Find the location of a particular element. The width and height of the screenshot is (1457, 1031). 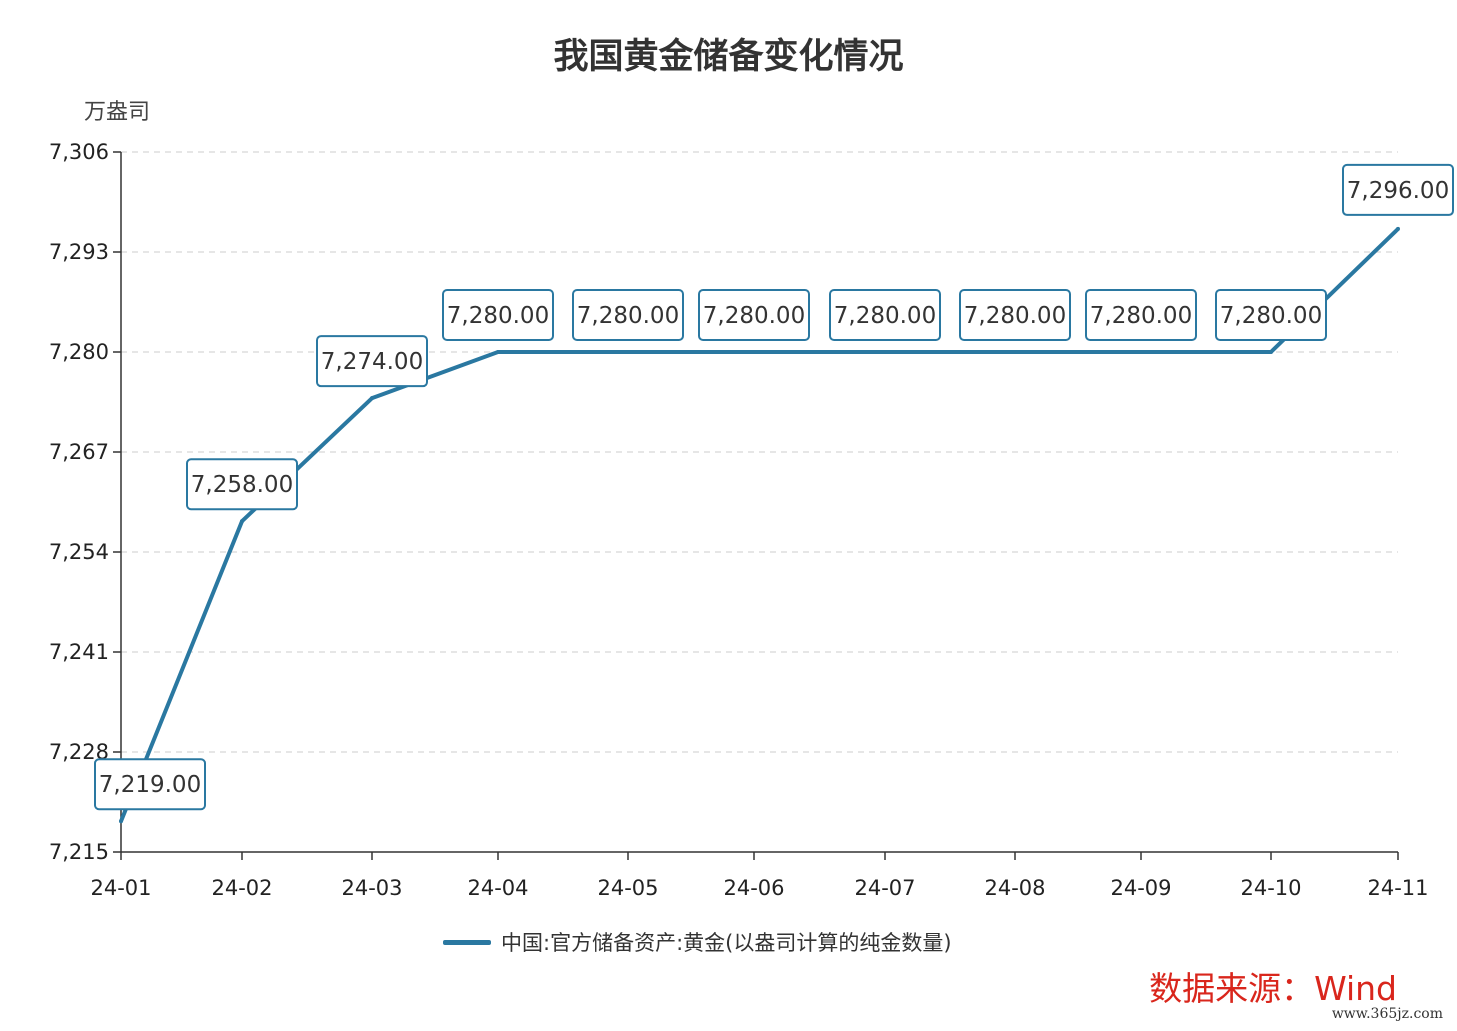

legend-swatch is located at coordinates (467, 942).